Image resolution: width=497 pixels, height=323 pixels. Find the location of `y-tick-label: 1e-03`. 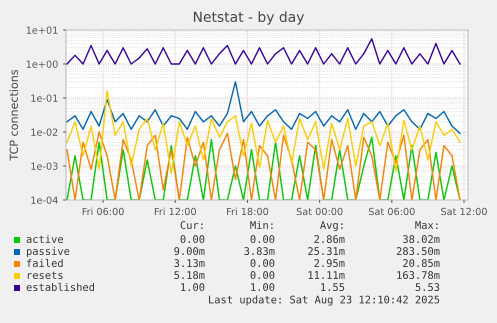

y-tick-label: 1e-03 is located at coordinates (44, 166).